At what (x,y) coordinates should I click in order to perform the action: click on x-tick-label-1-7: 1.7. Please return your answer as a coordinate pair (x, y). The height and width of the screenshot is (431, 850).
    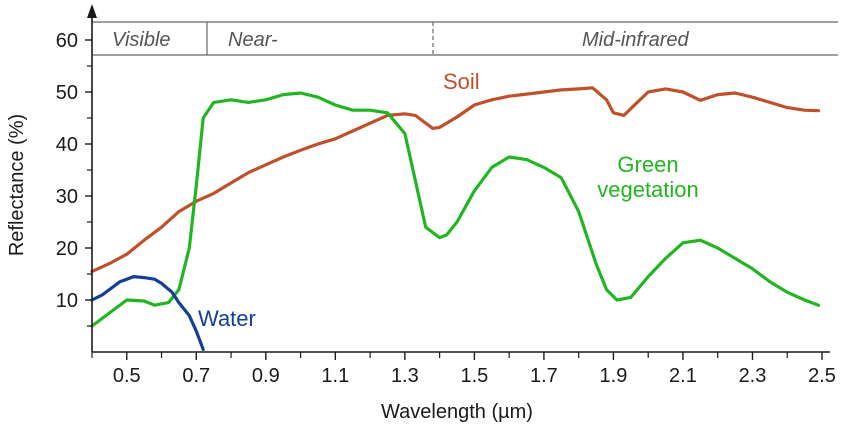
    Looking at the image, I should click on (544, 376).